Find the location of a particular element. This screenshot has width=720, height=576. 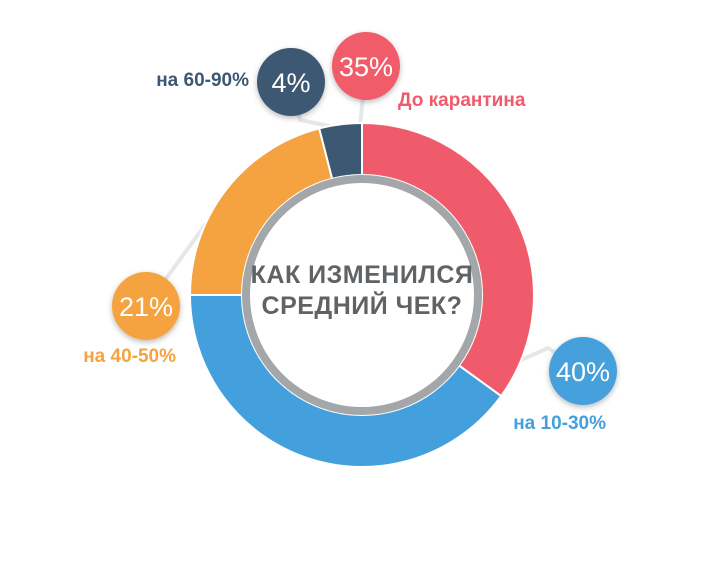

bubble-на-10-30 is located at coordinates (583, 371).